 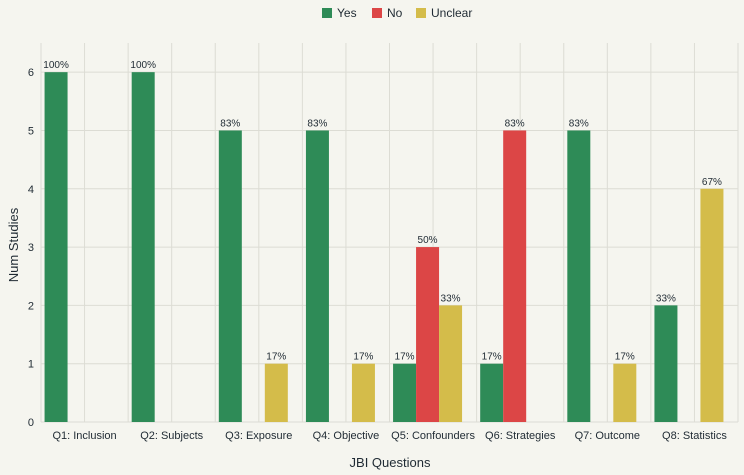 I want to click on bar-yes-q4-objective, so click(x=317, y=276).